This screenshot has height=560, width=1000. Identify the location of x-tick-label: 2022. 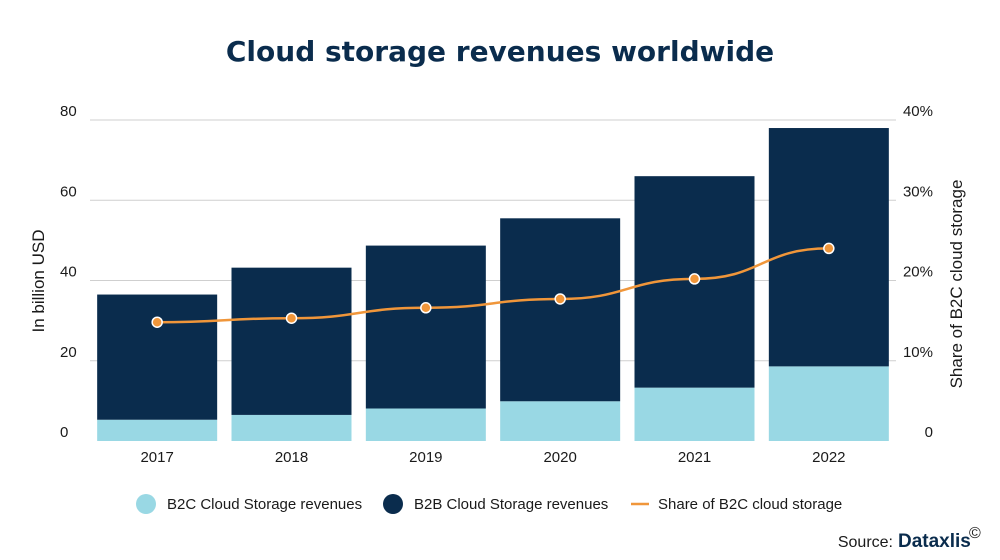
(828, 457).